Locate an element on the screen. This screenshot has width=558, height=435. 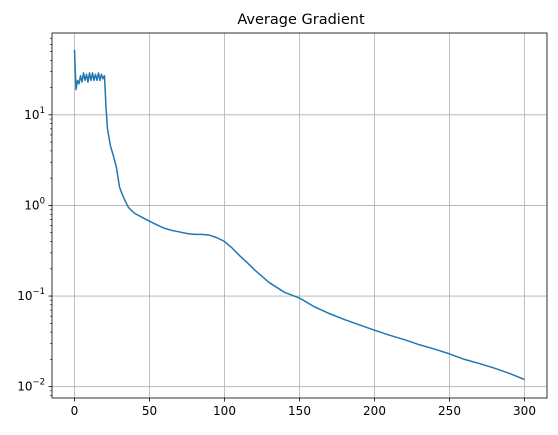
y-tick-label: 10⁰ is located at coordinates (34, 204).